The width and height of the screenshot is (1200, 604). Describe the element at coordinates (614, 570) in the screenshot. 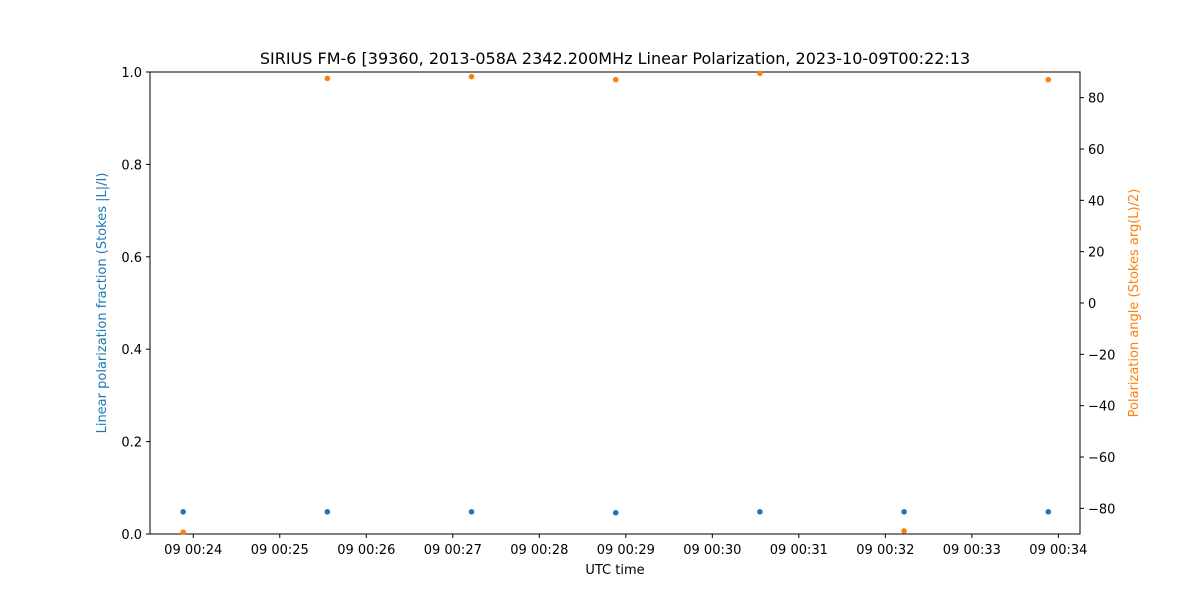

I see `x-axis-label: UTC time` at that location.